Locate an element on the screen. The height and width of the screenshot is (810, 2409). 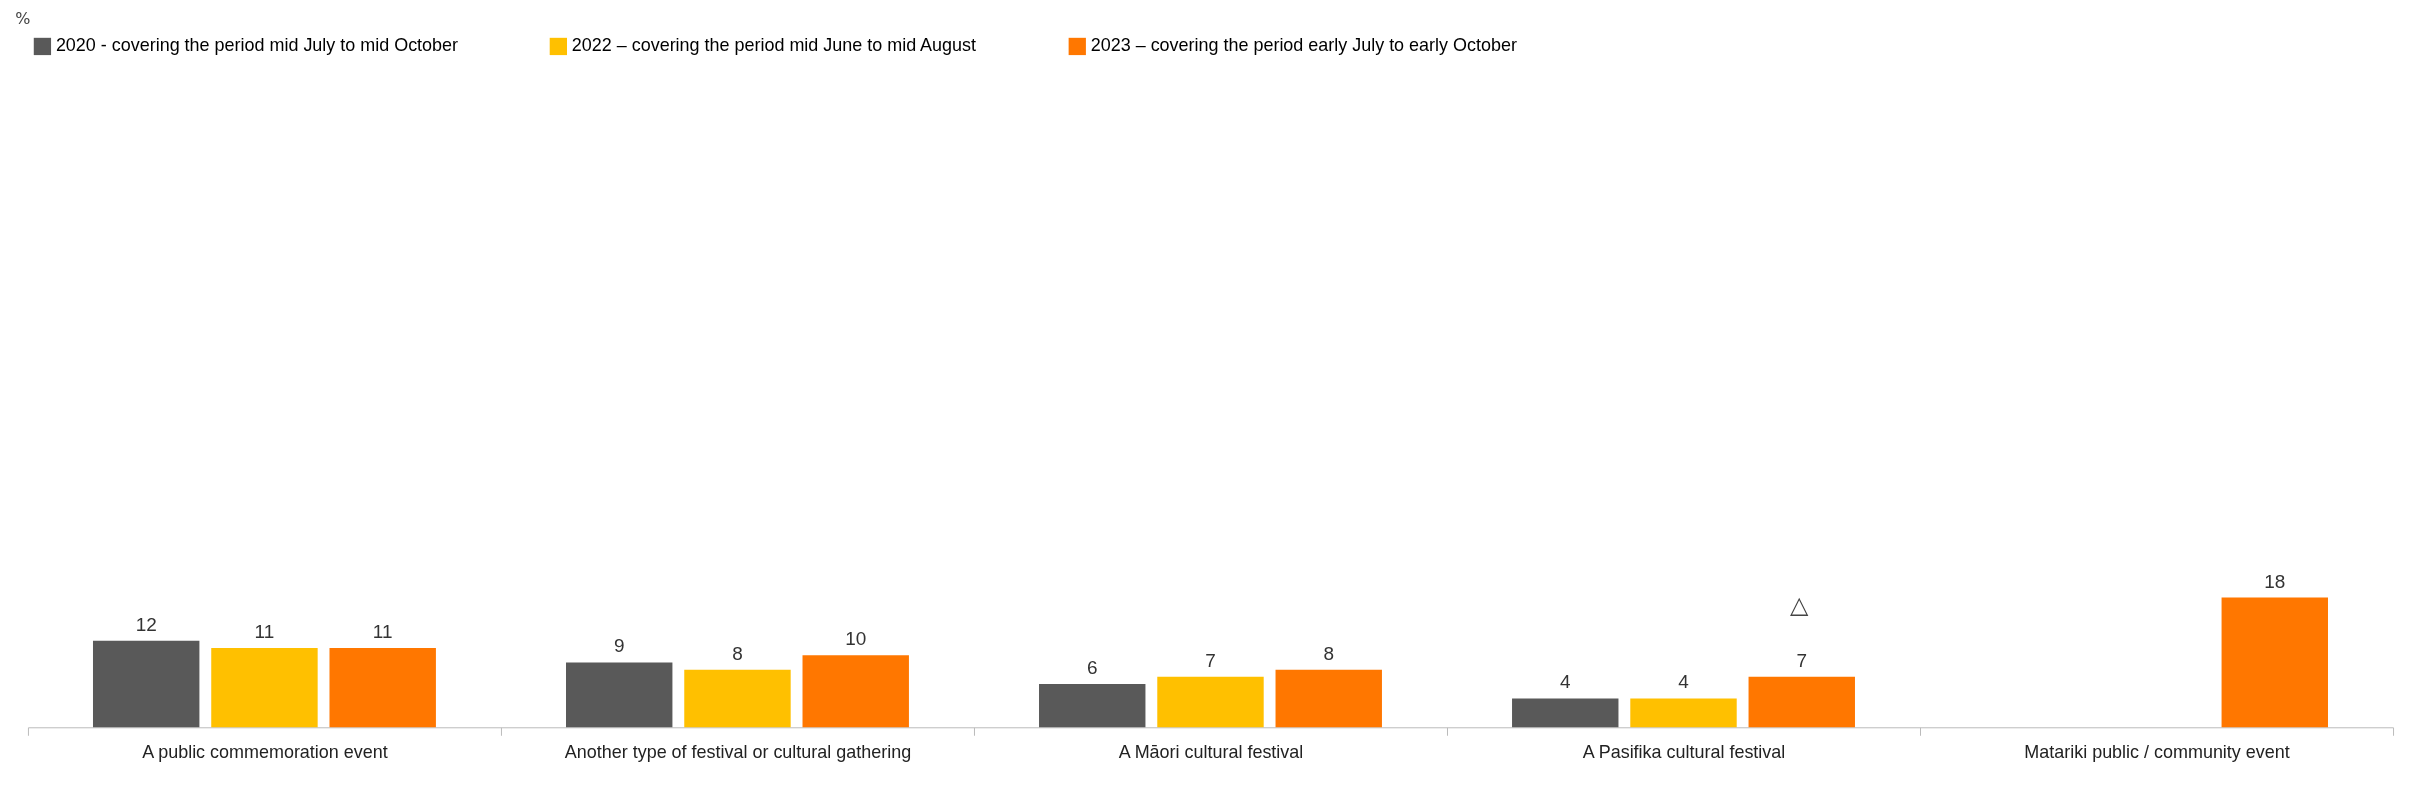
x-tick-label: Matariki public / community event is located at coordinates (2157, 751).